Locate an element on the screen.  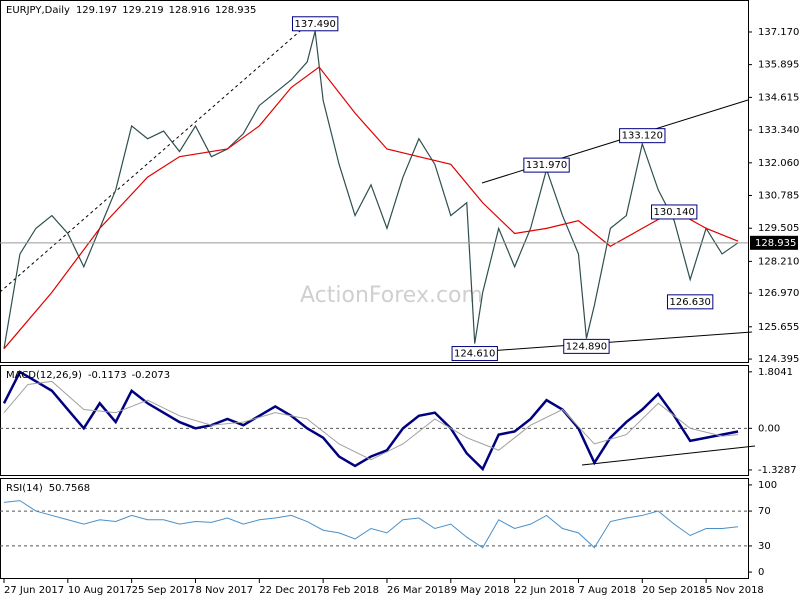
annotation-label: 131.970 is located at coordinates (546, 165).